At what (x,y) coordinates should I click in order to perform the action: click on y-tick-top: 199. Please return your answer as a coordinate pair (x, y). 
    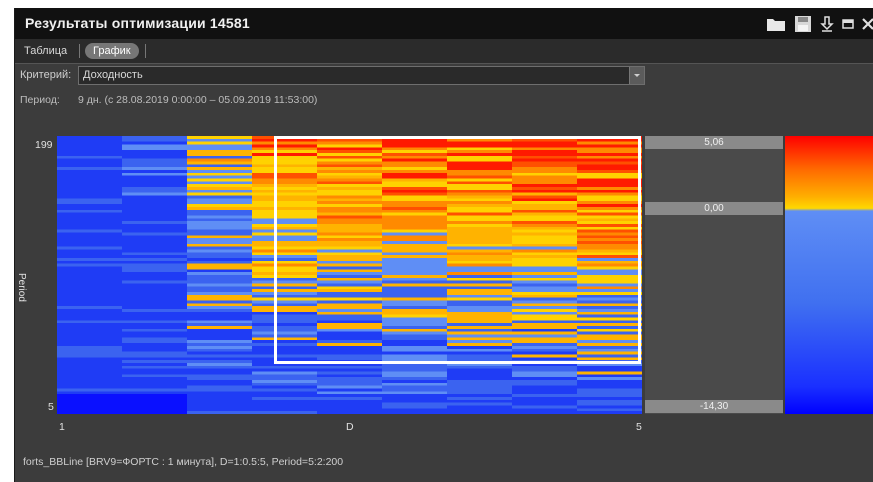
    Looking at the image, I should click on (44, 145).